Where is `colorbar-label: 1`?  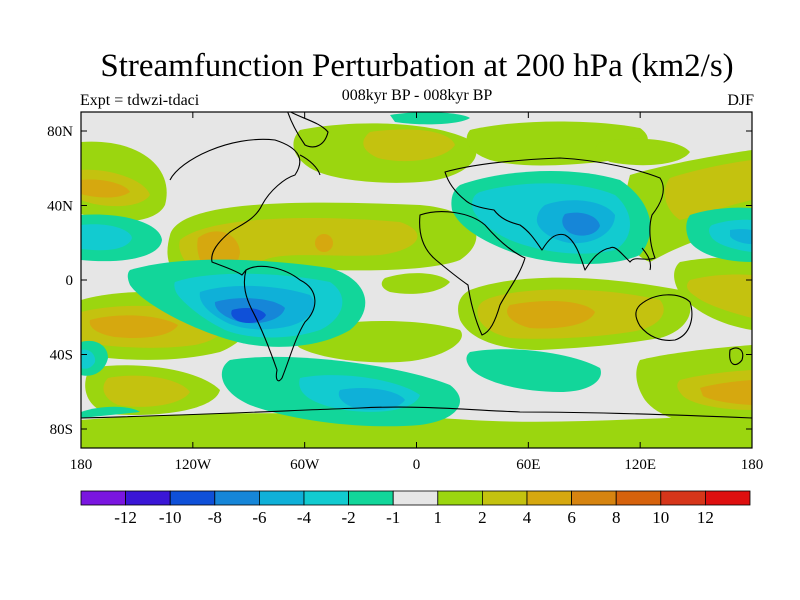 colorbar-label: 1 is located at coordinates (438, 517).